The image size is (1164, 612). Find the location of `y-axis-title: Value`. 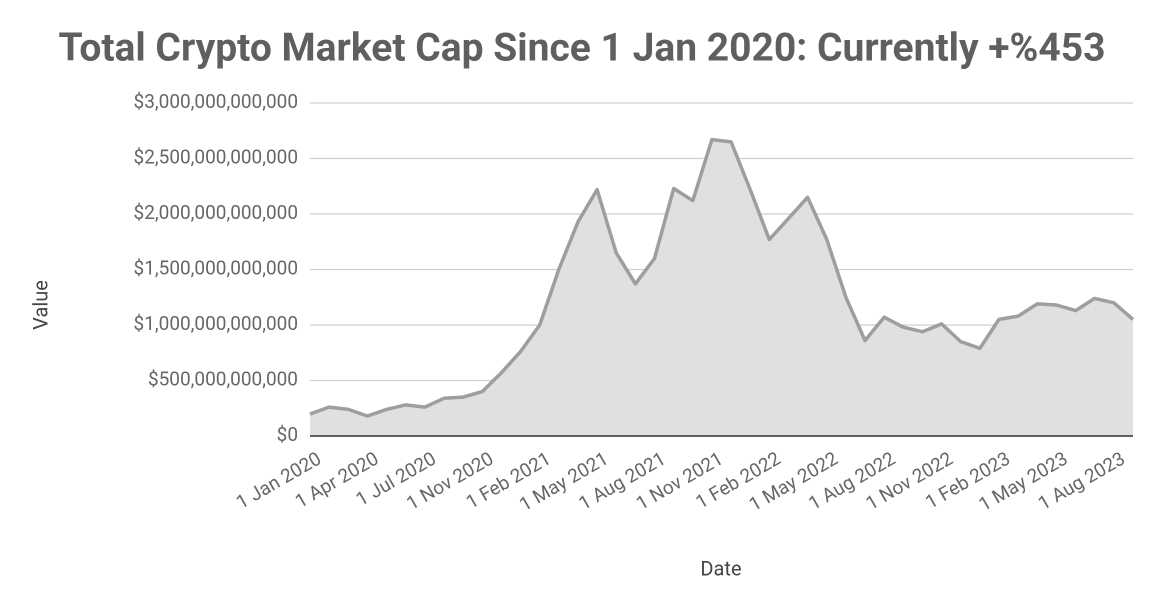

y-axis-title: Value is located at coordinates (40, 305).